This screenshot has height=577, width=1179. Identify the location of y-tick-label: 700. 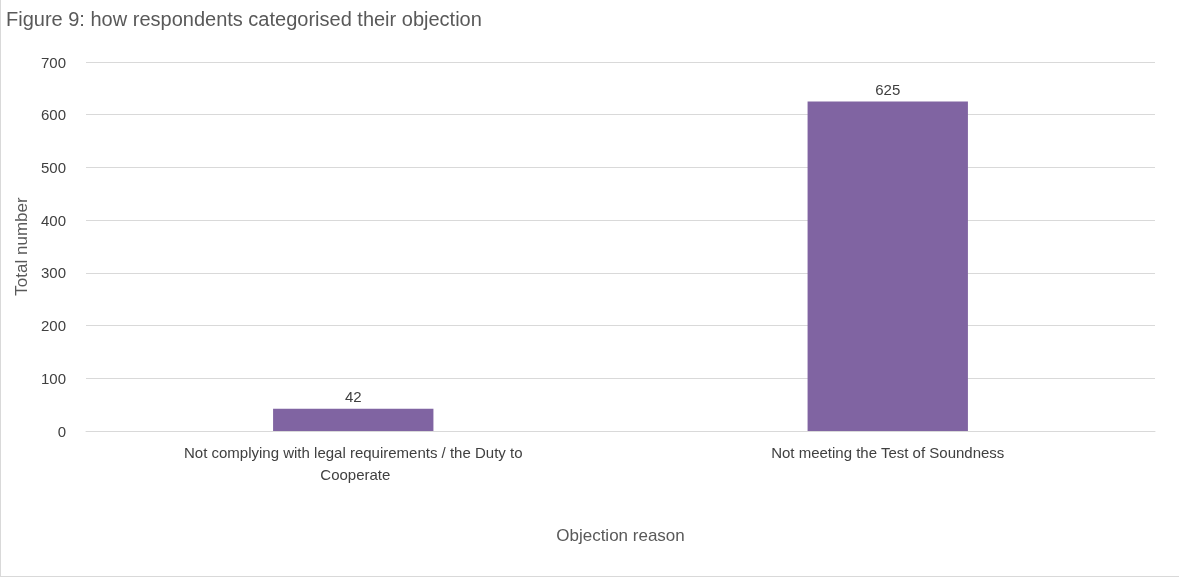
(53, 62).